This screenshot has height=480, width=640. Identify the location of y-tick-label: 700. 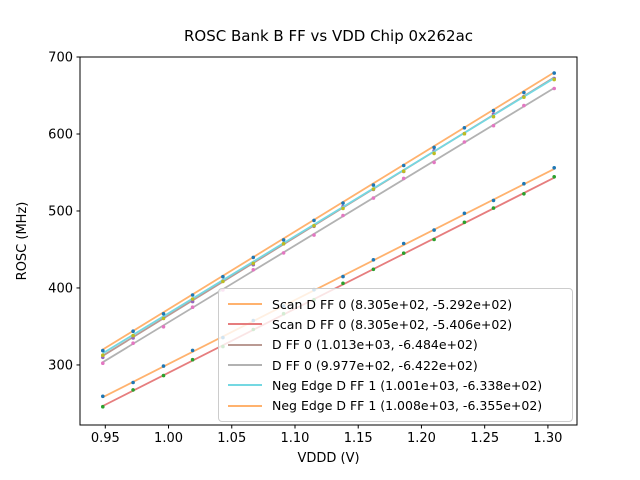
(60, 58).